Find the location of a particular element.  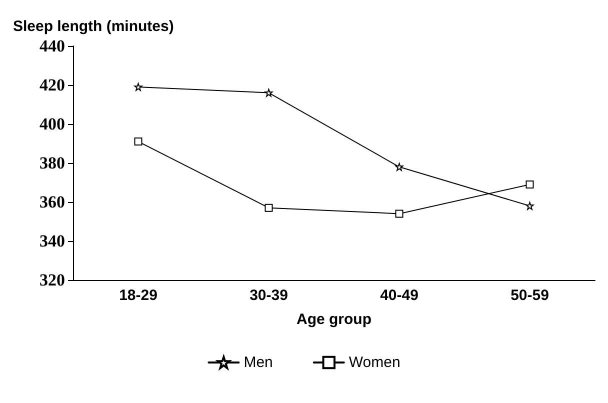

y-tick-label: 340 is located at coordinates (52, 241).